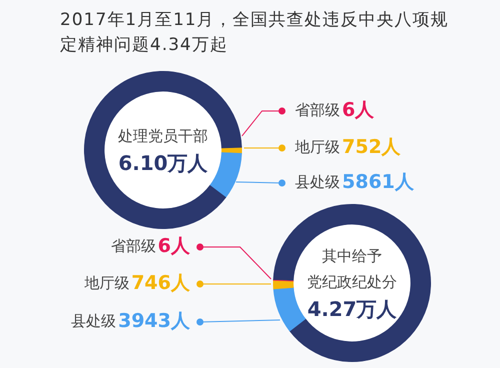 This screenshot has width=500, height=368. Describe the element at coordinates (352, 309) in the screenshot. I see `text: 4.27万人` at that location.